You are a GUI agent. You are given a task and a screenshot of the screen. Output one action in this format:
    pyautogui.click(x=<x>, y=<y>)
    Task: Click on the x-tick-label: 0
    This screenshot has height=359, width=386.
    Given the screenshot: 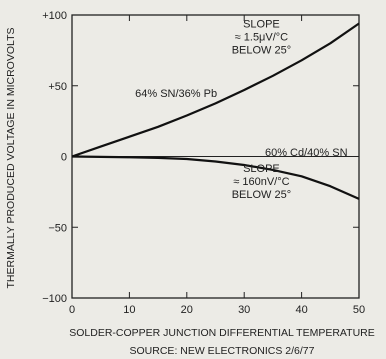 What is the action you would take?
    pyautogui.click(x=72, y=310)
    